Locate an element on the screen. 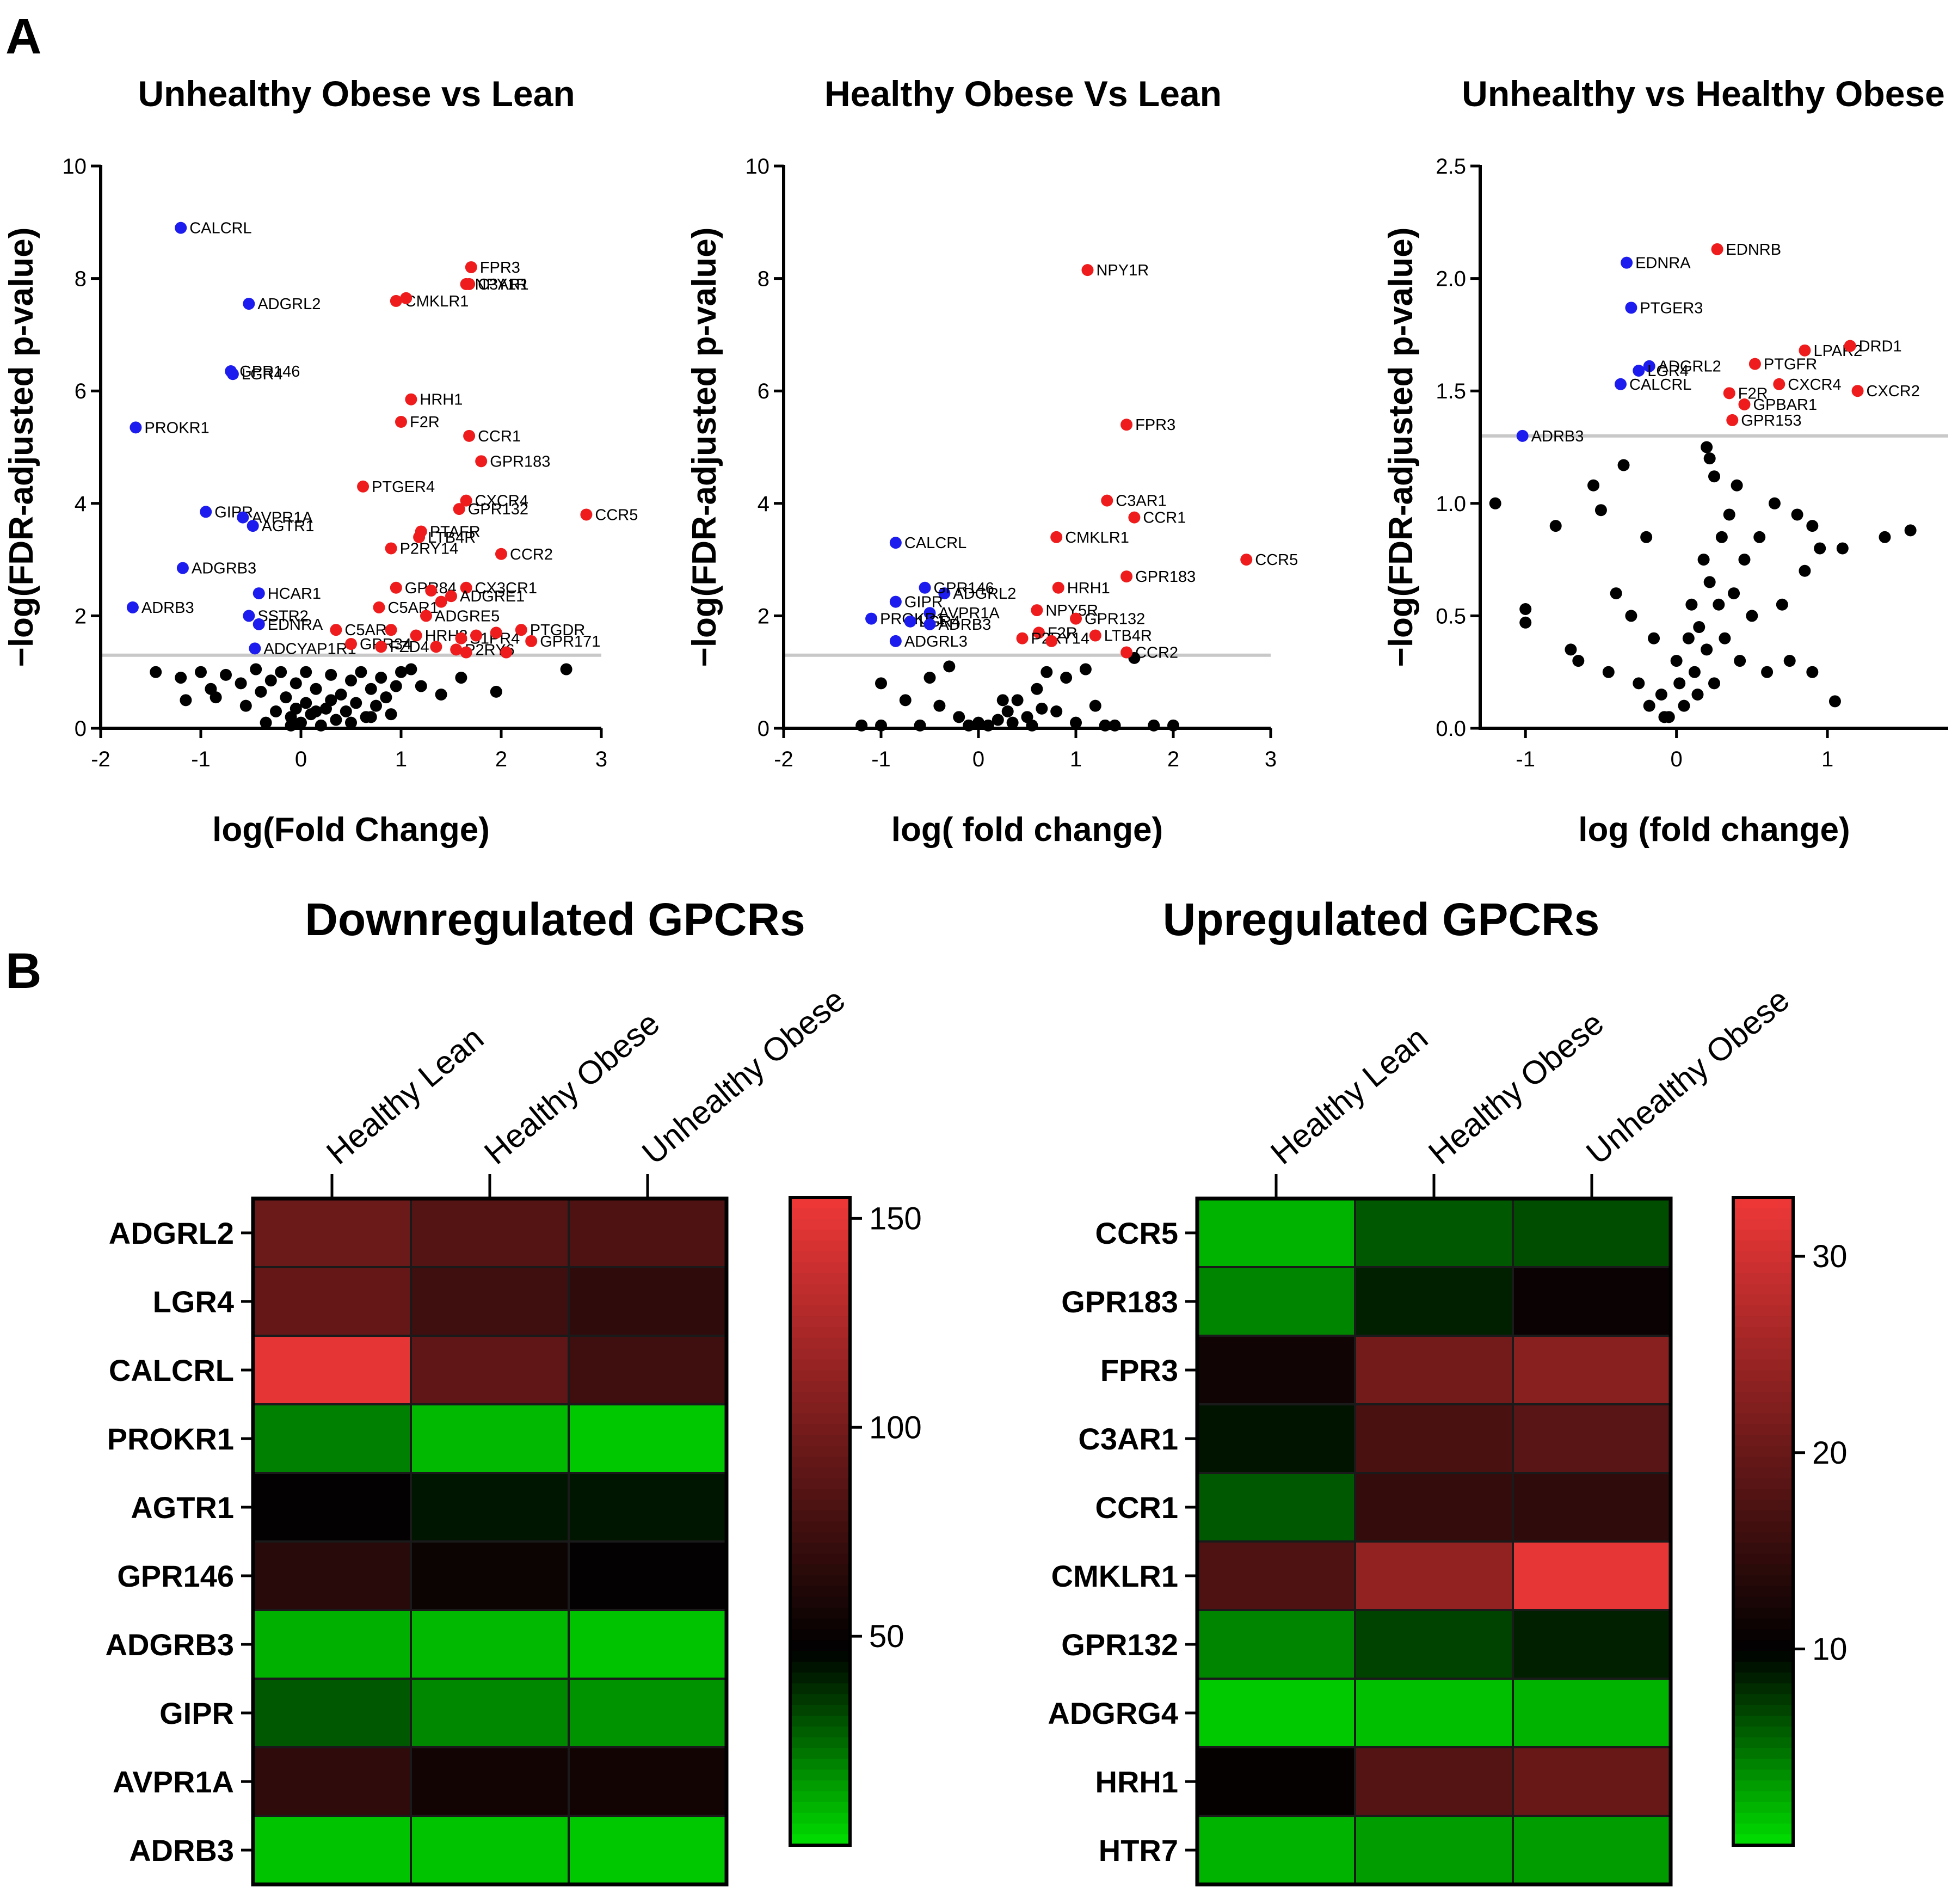 This screenshot has width=1958, height=1904. gene-label: CCR5 is located at coordinates (616, 515).